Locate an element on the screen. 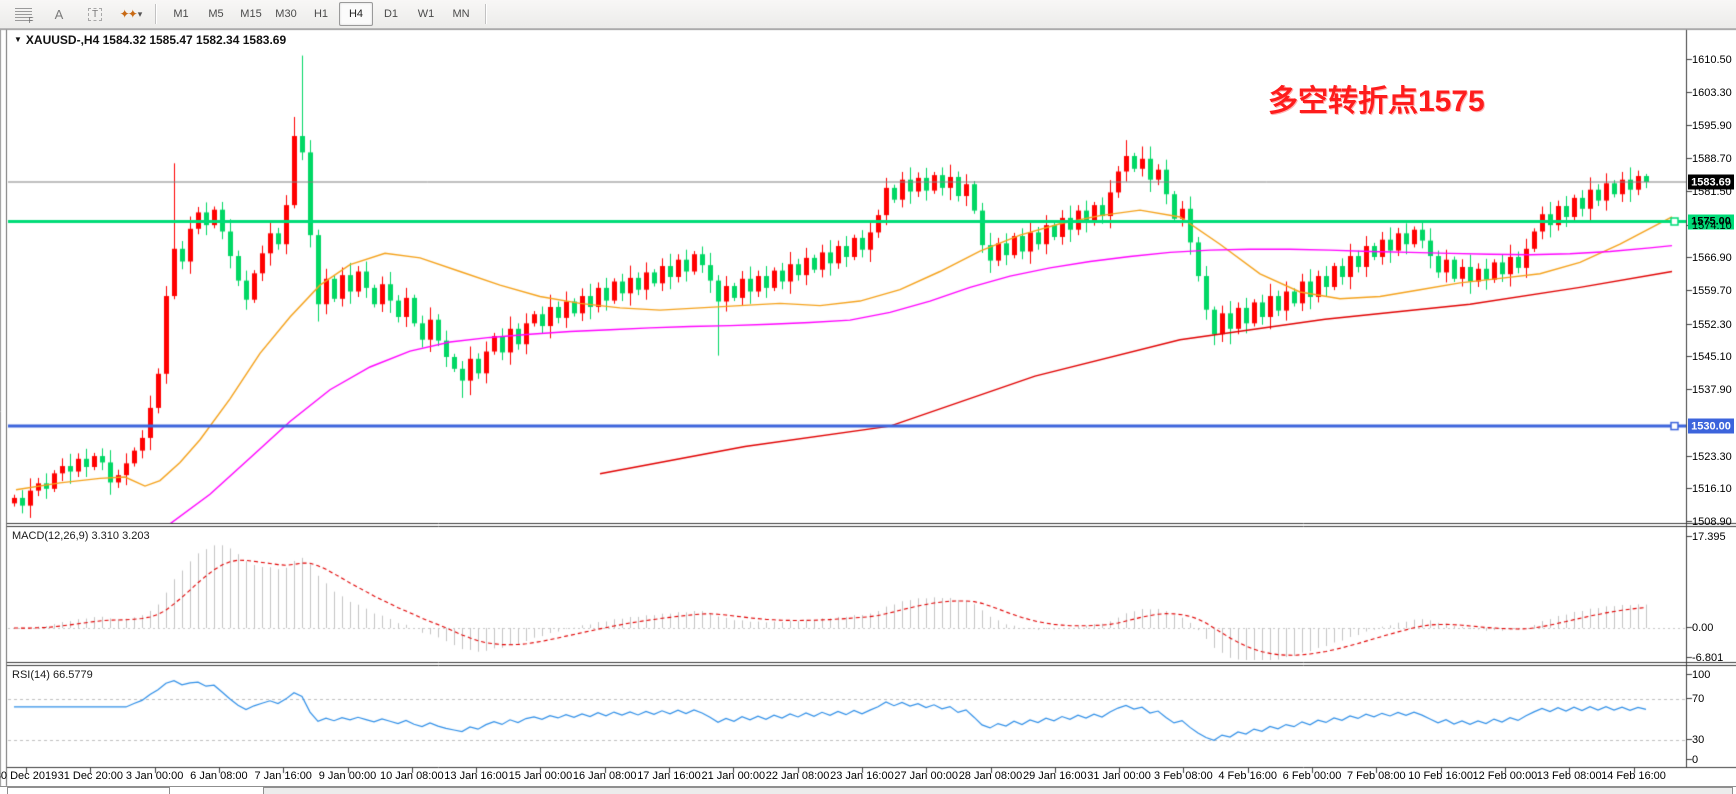 The height and width of the screenshot is (794, 1736). time-axis-label: 13 Jan 16:00 is located at coordinates (476, 776).